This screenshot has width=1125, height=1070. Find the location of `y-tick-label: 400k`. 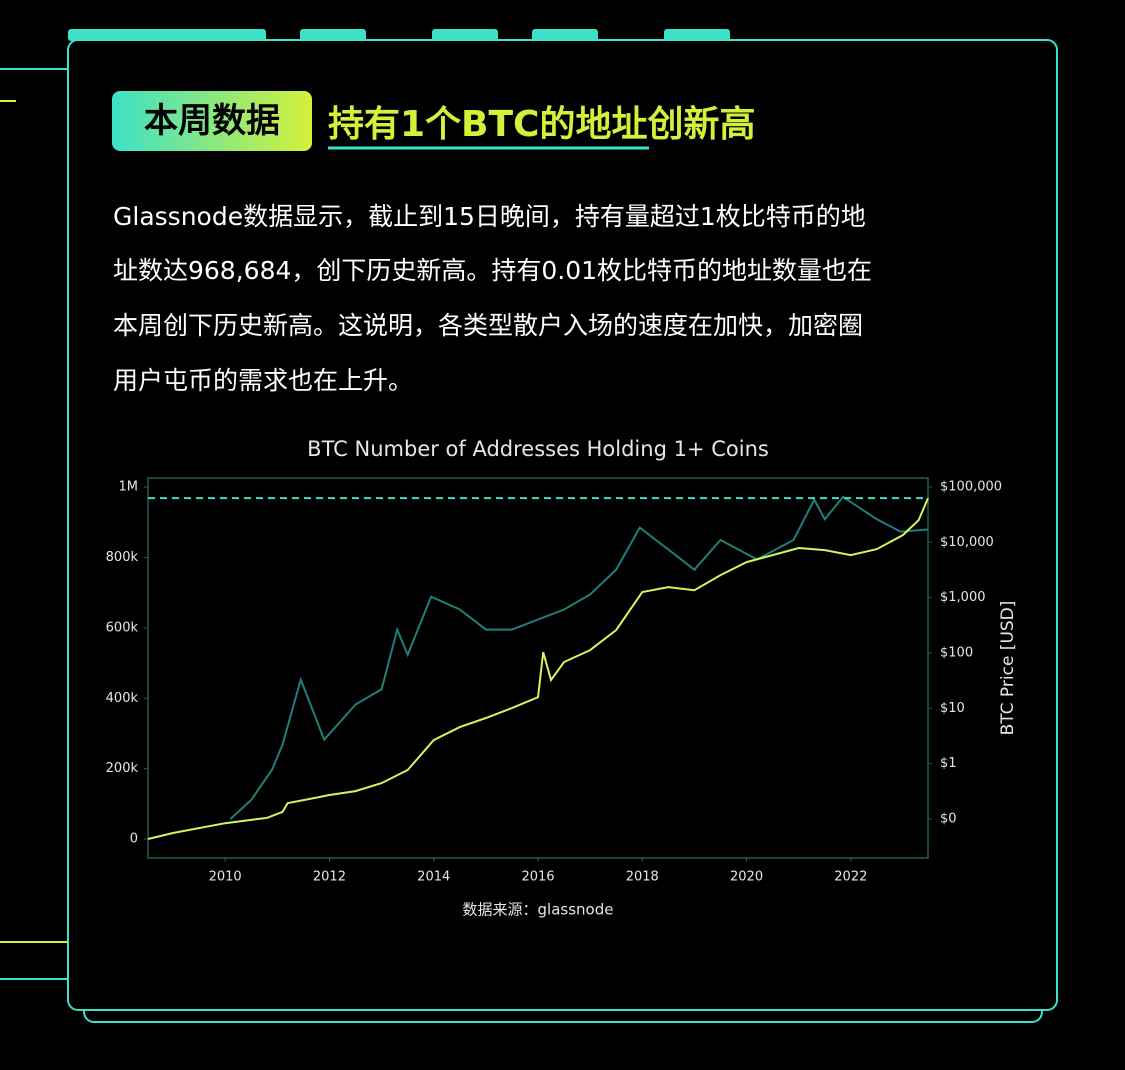

y-tick-label: 400k is located at coordinates (122, 698).